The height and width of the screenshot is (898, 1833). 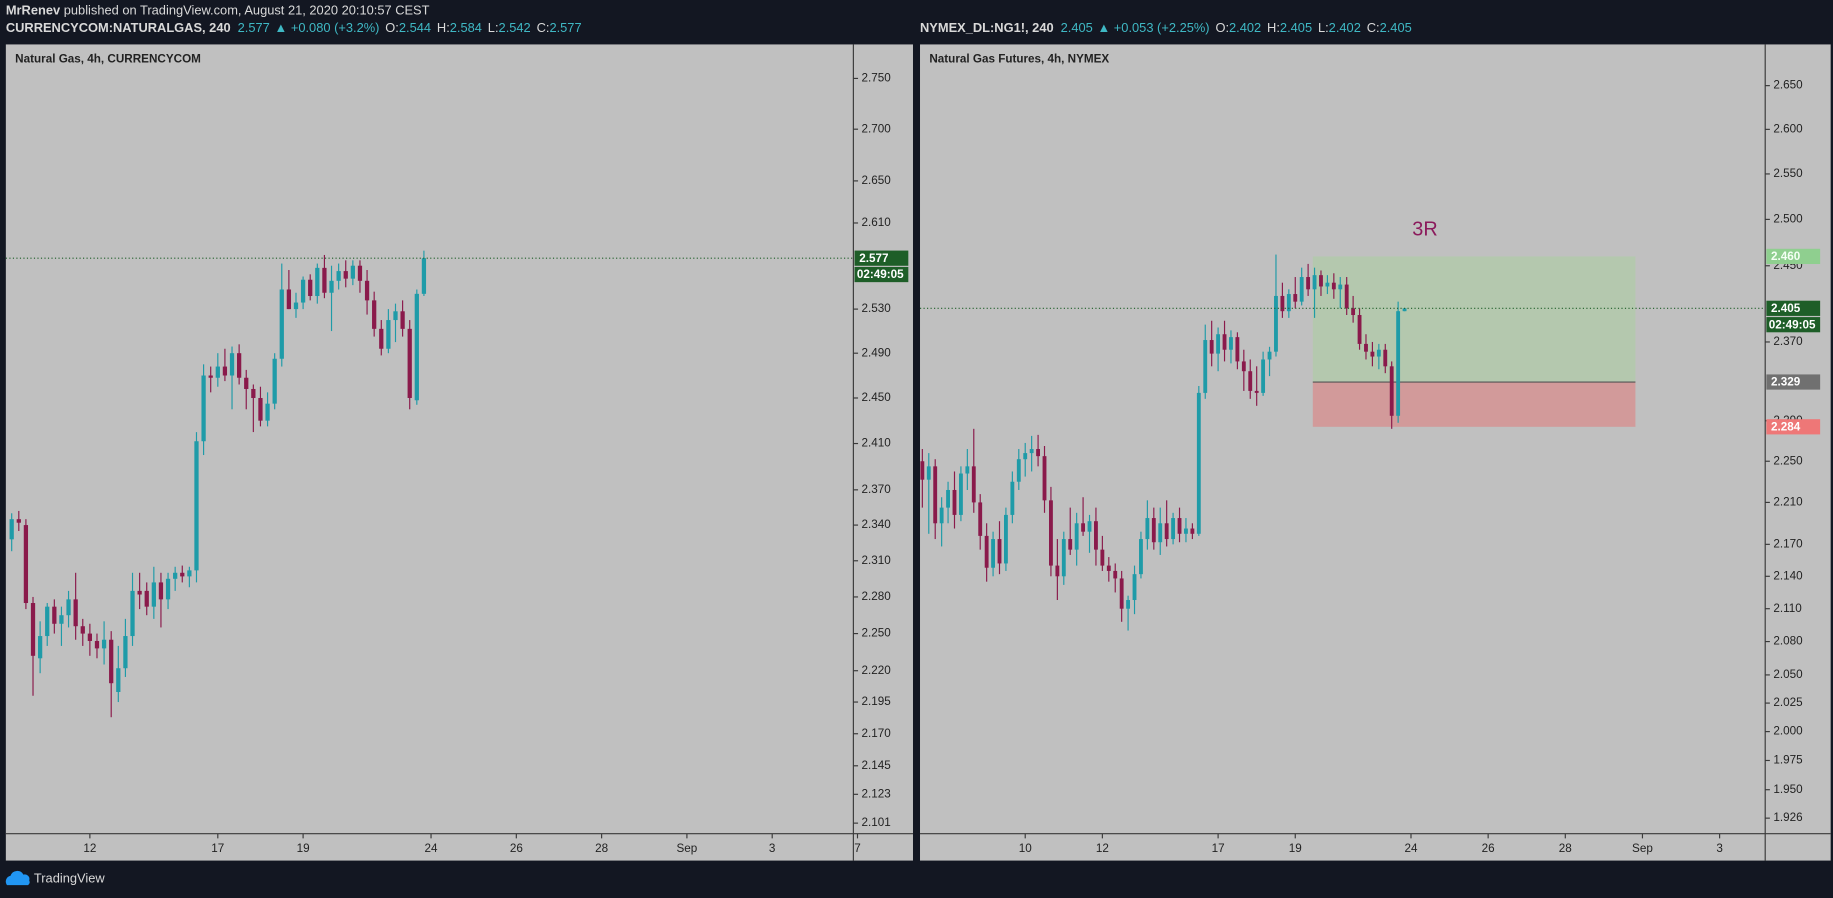 I want to click on countdown-box, so click(x=1793, y=325).